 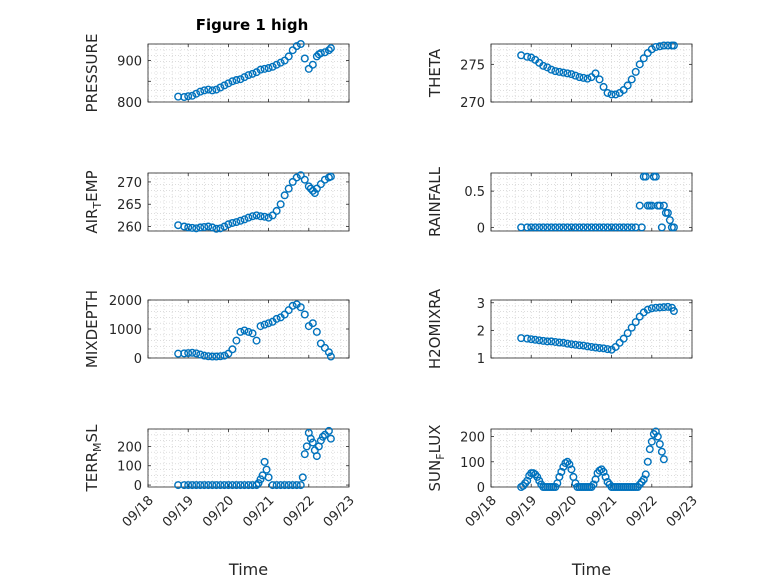 I want to click on series-markers, so click(x=254, y=458).